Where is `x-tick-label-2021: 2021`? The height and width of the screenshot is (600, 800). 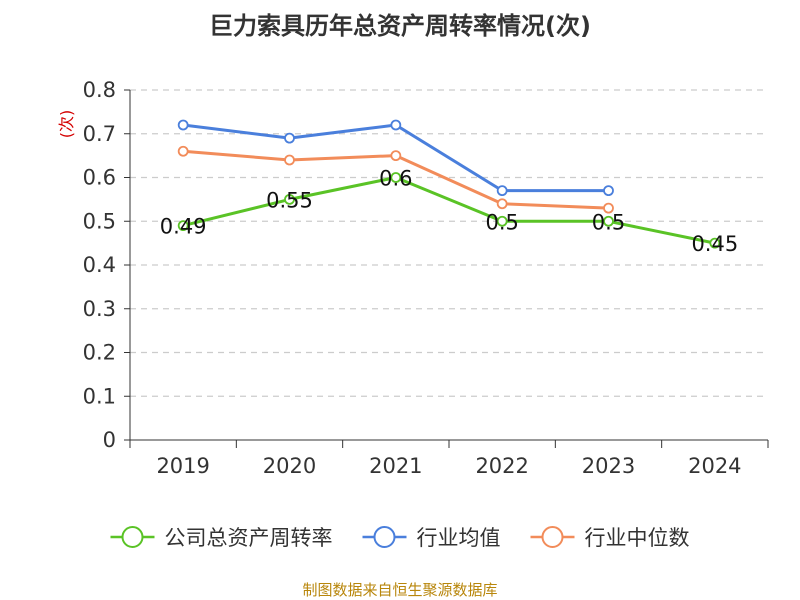 x-tick-label-2021: 2021 is located at coordinates (395, 466).